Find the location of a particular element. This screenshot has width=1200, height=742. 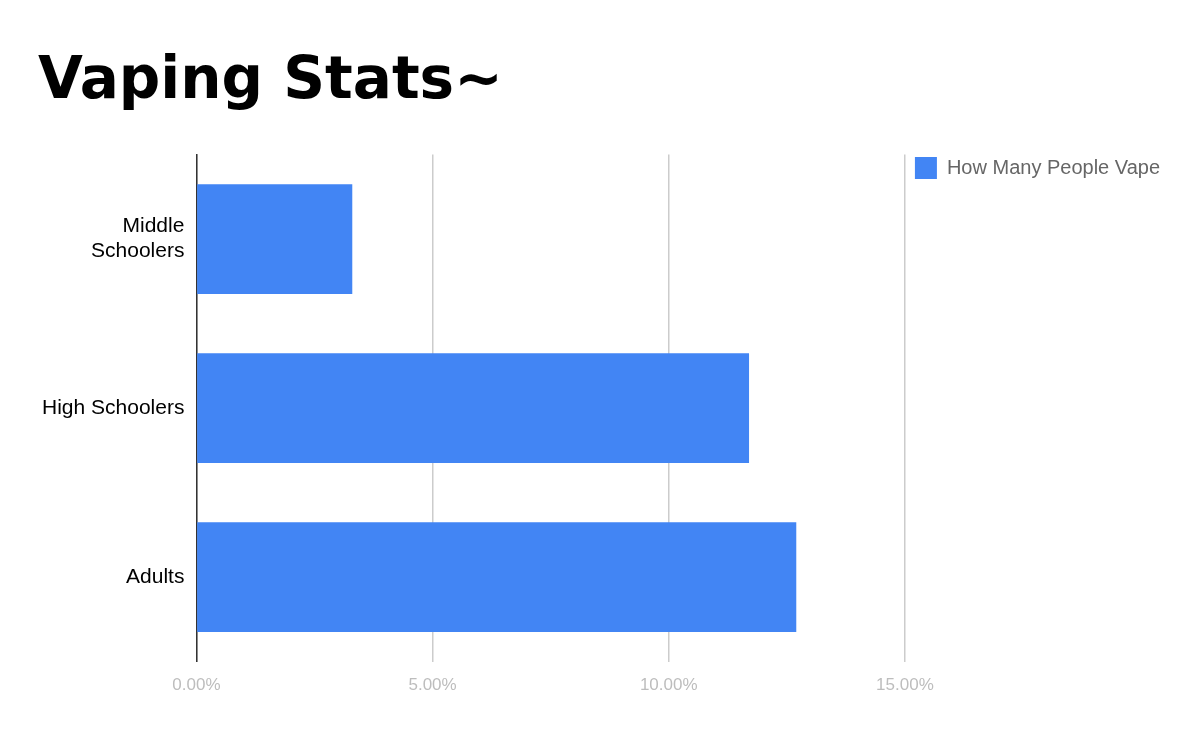

y-tick-label: Middle Schoolers is located at coordinates (138, 237).